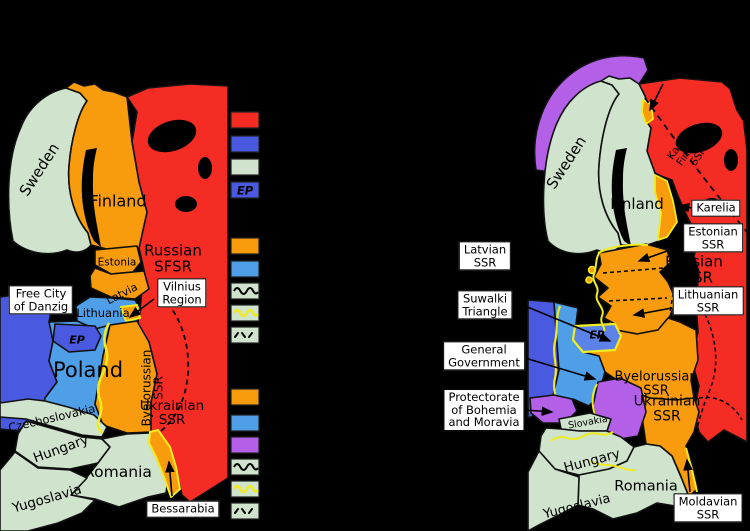  What do you see at coordinates (666, 207) in the screenshot?
I see `region-karelia-ceded` at bounding box center [666, 207].